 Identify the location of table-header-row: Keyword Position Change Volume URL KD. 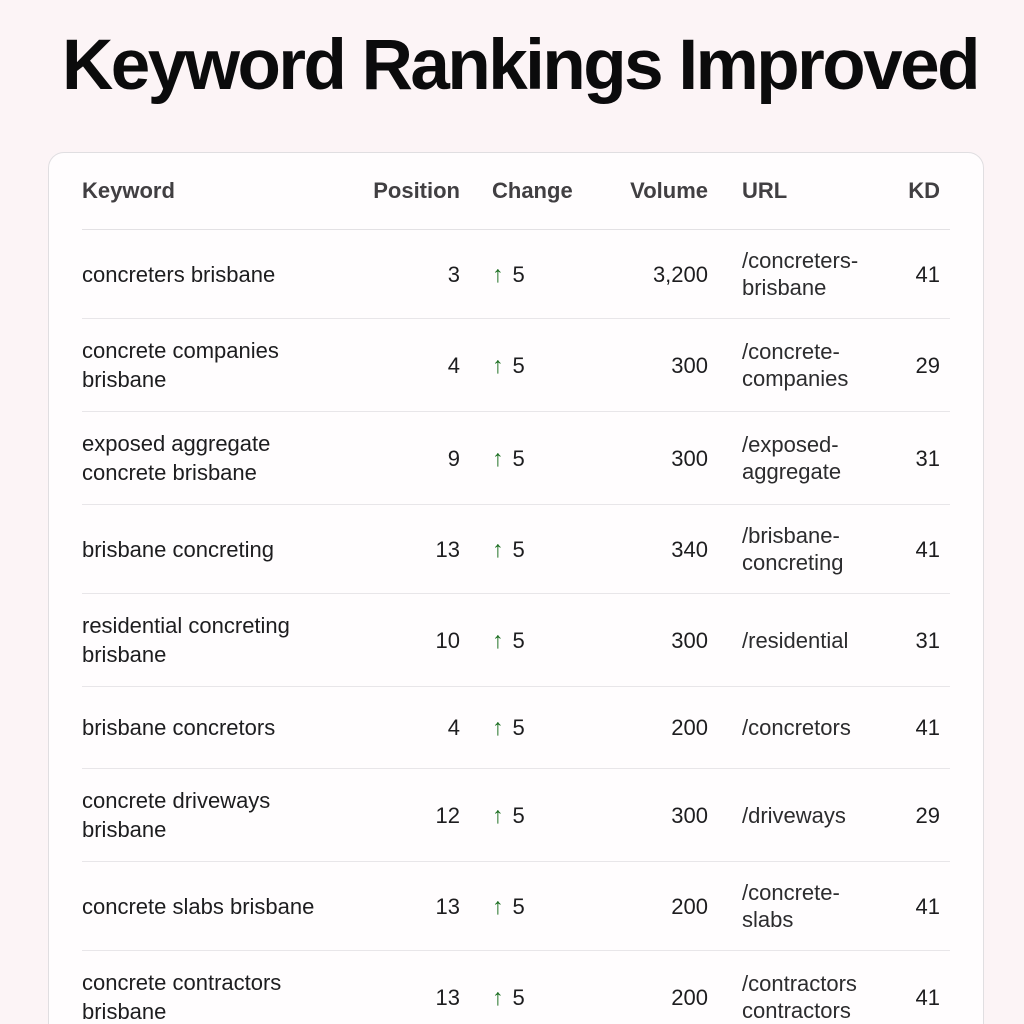
(516, 192).